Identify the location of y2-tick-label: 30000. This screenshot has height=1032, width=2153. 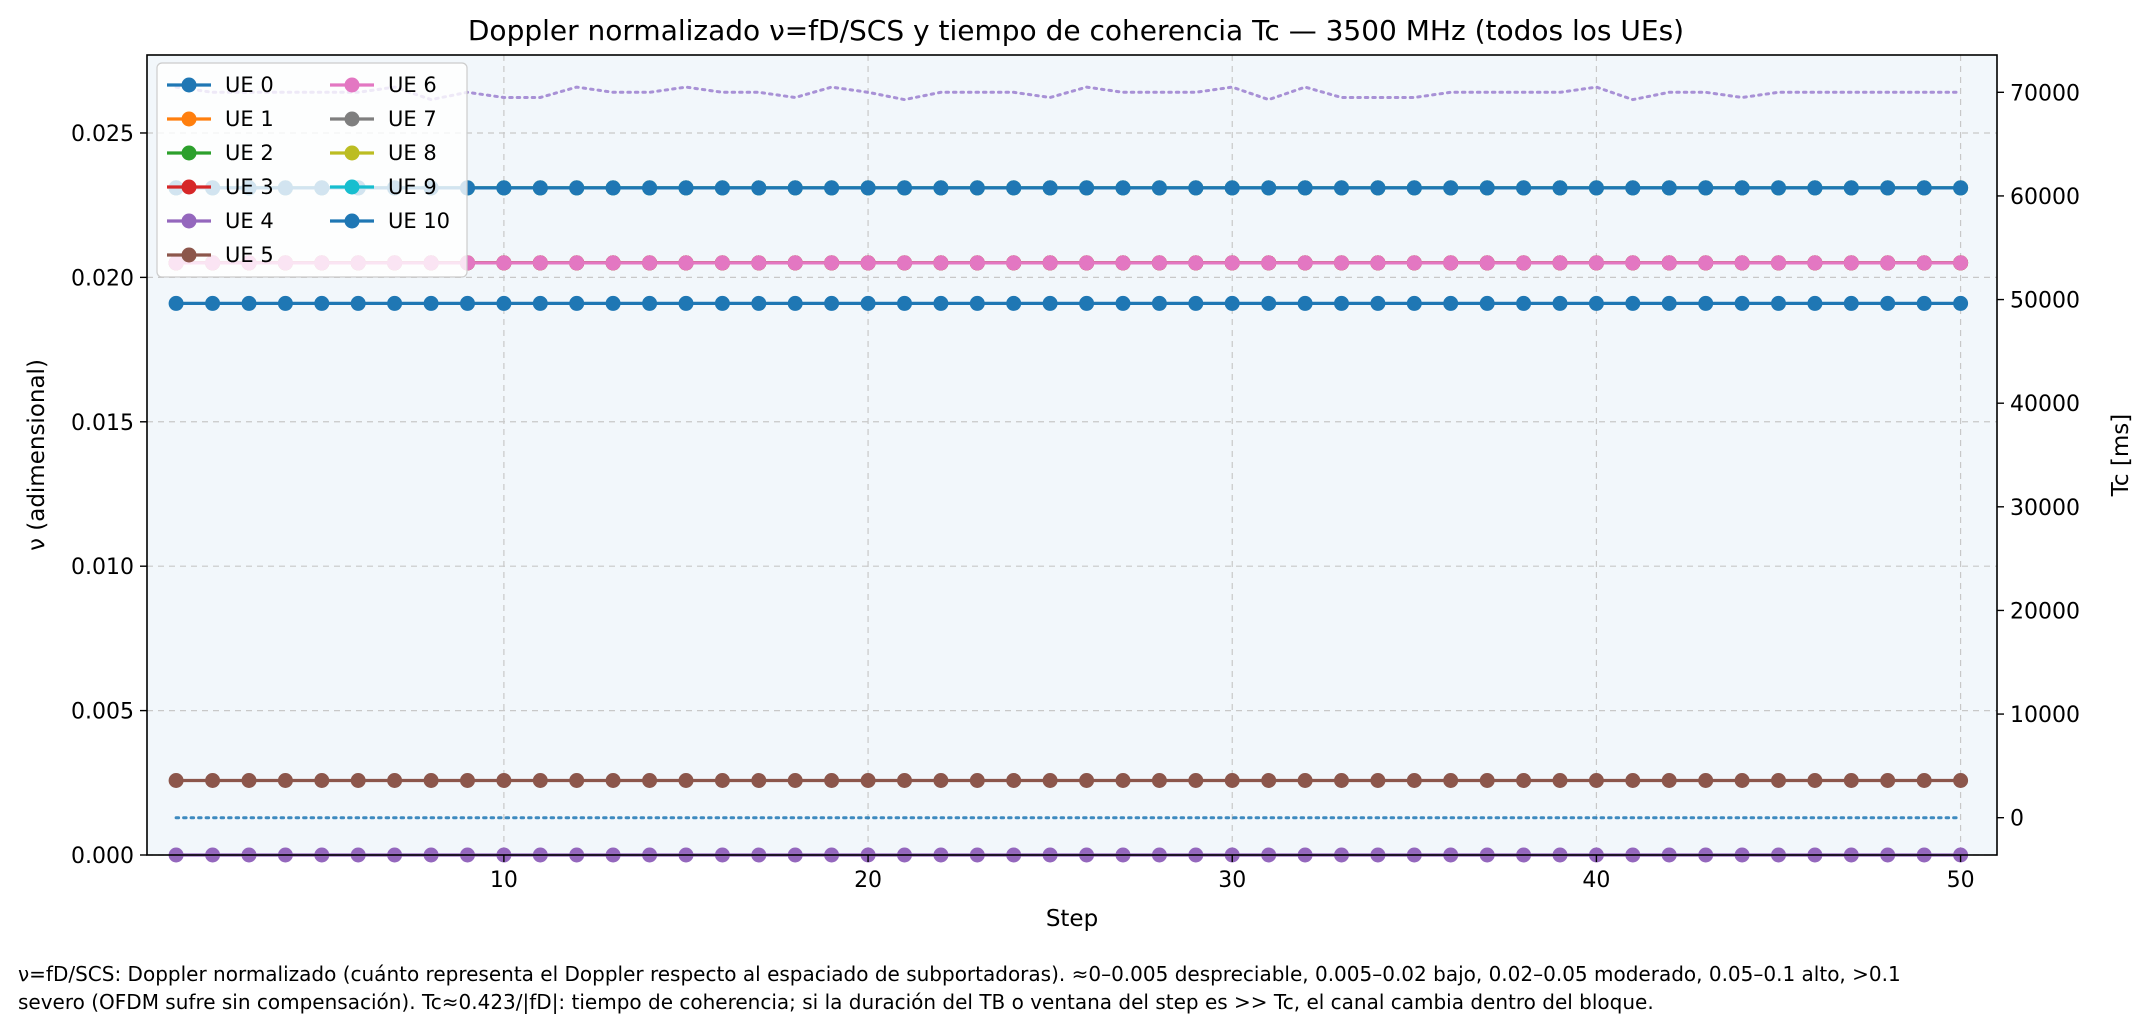
(2045, 508).